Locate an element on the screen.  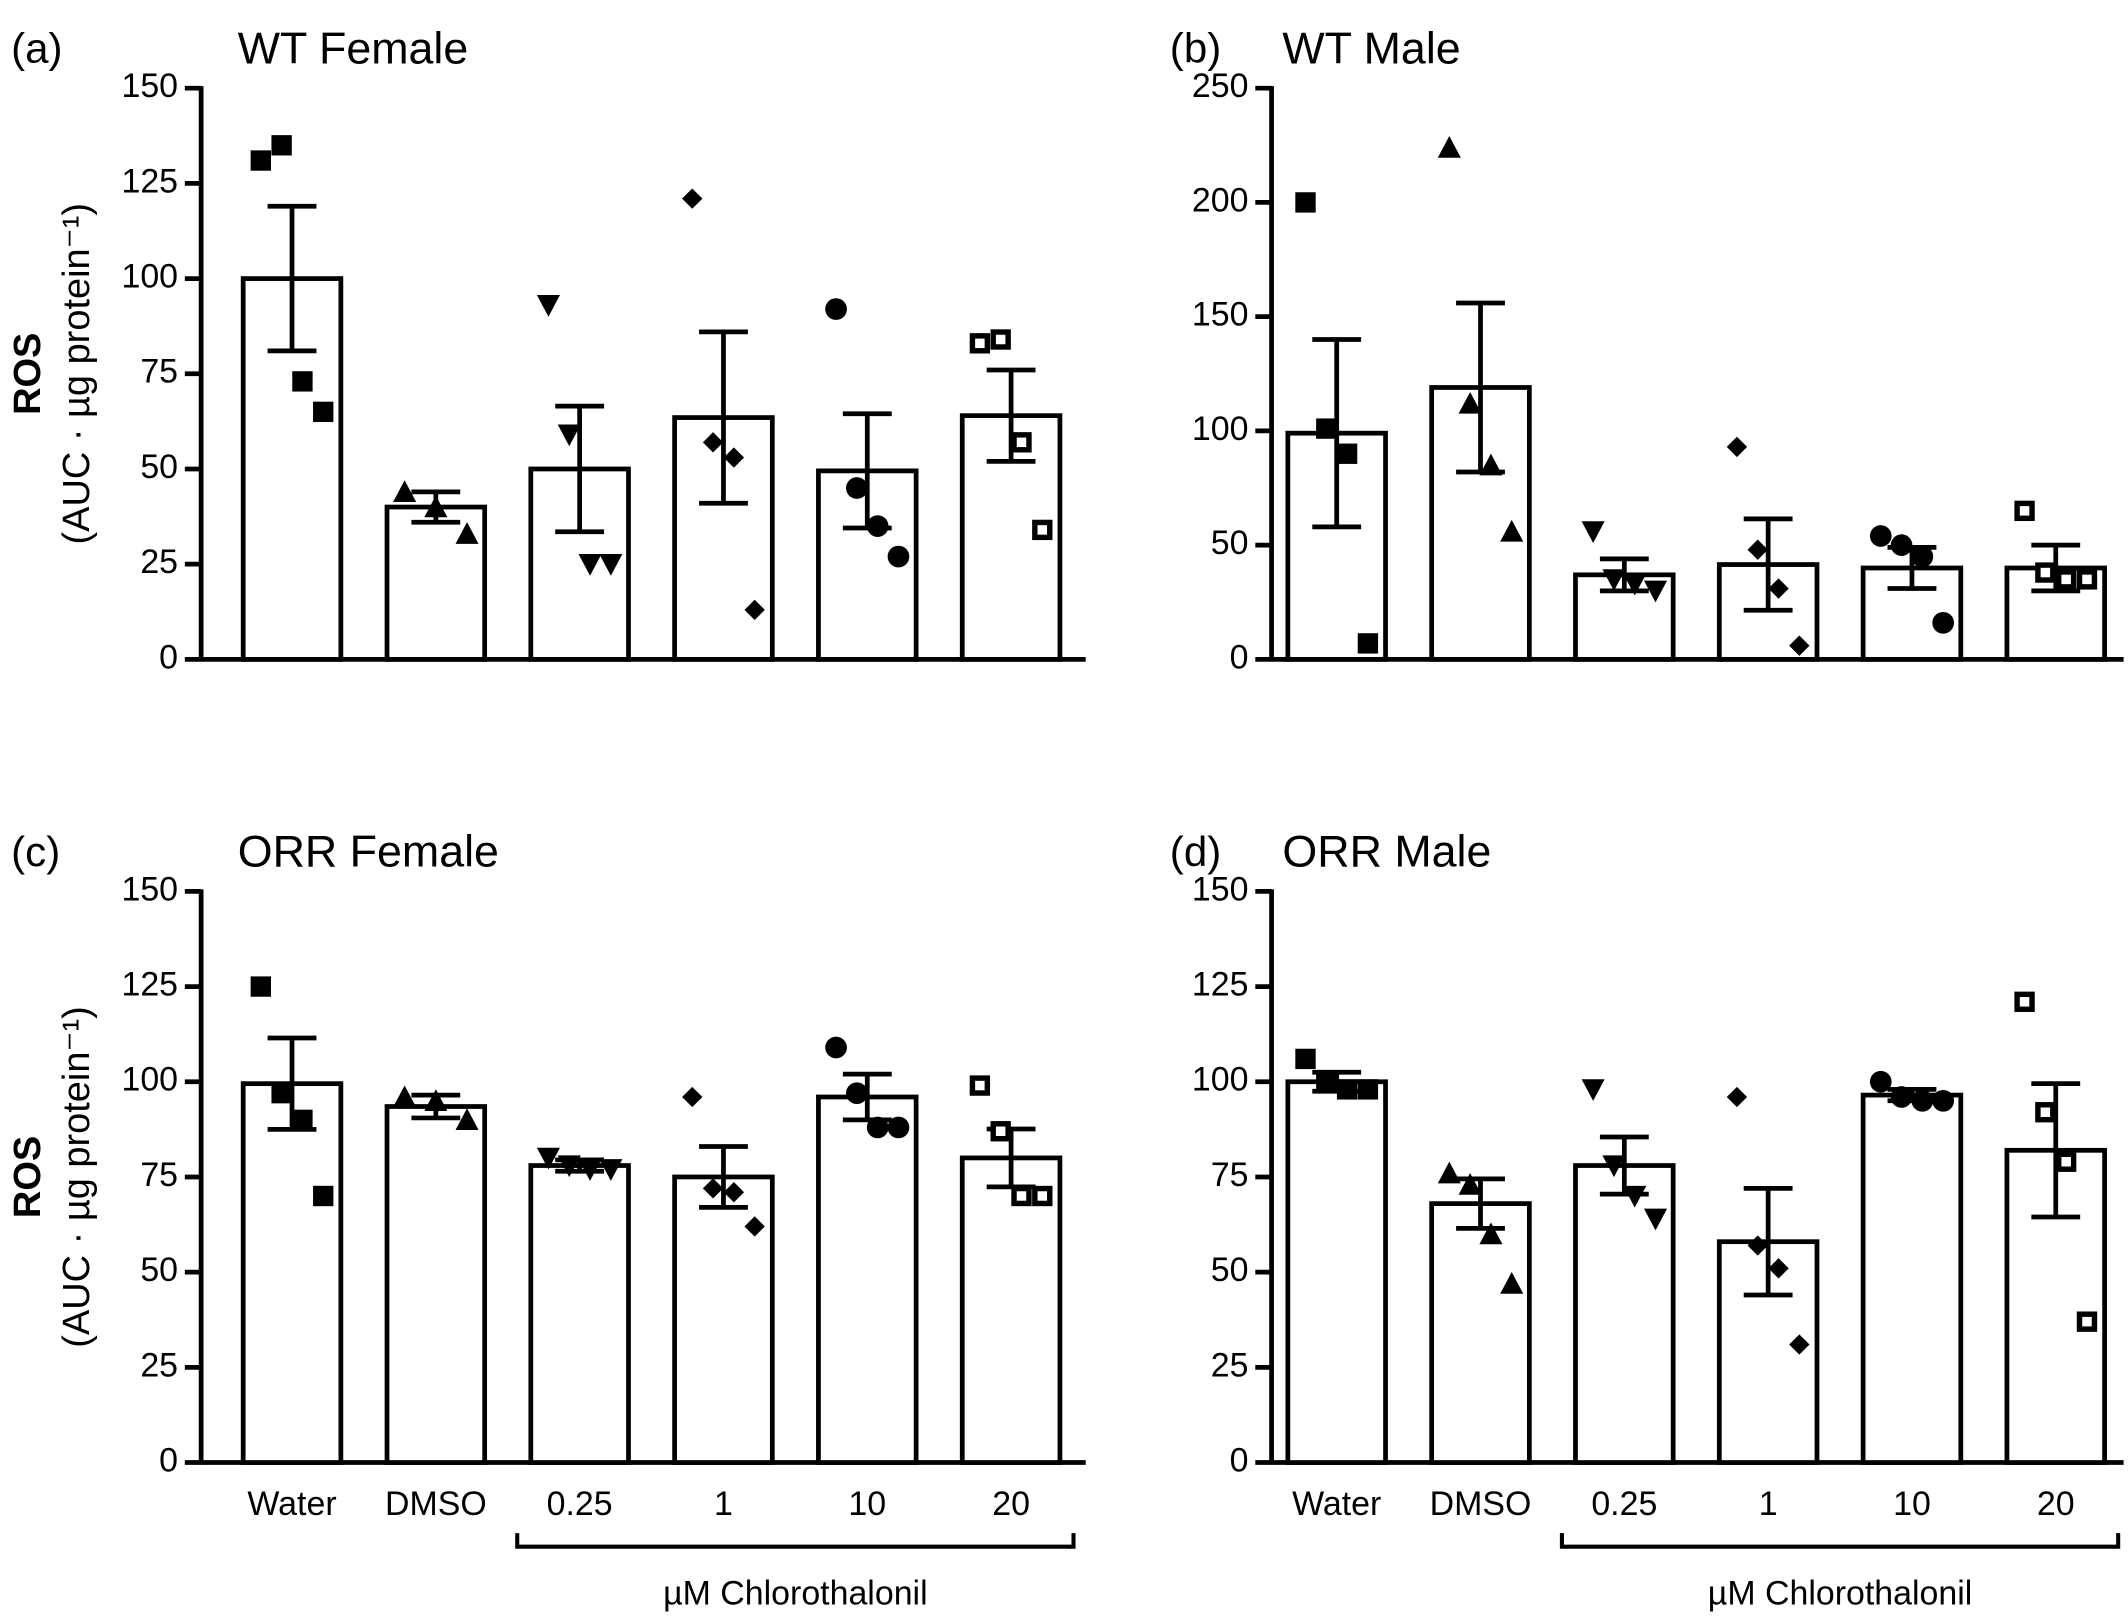
y-tick-label: 0 is located at coordinates (168, 1461).